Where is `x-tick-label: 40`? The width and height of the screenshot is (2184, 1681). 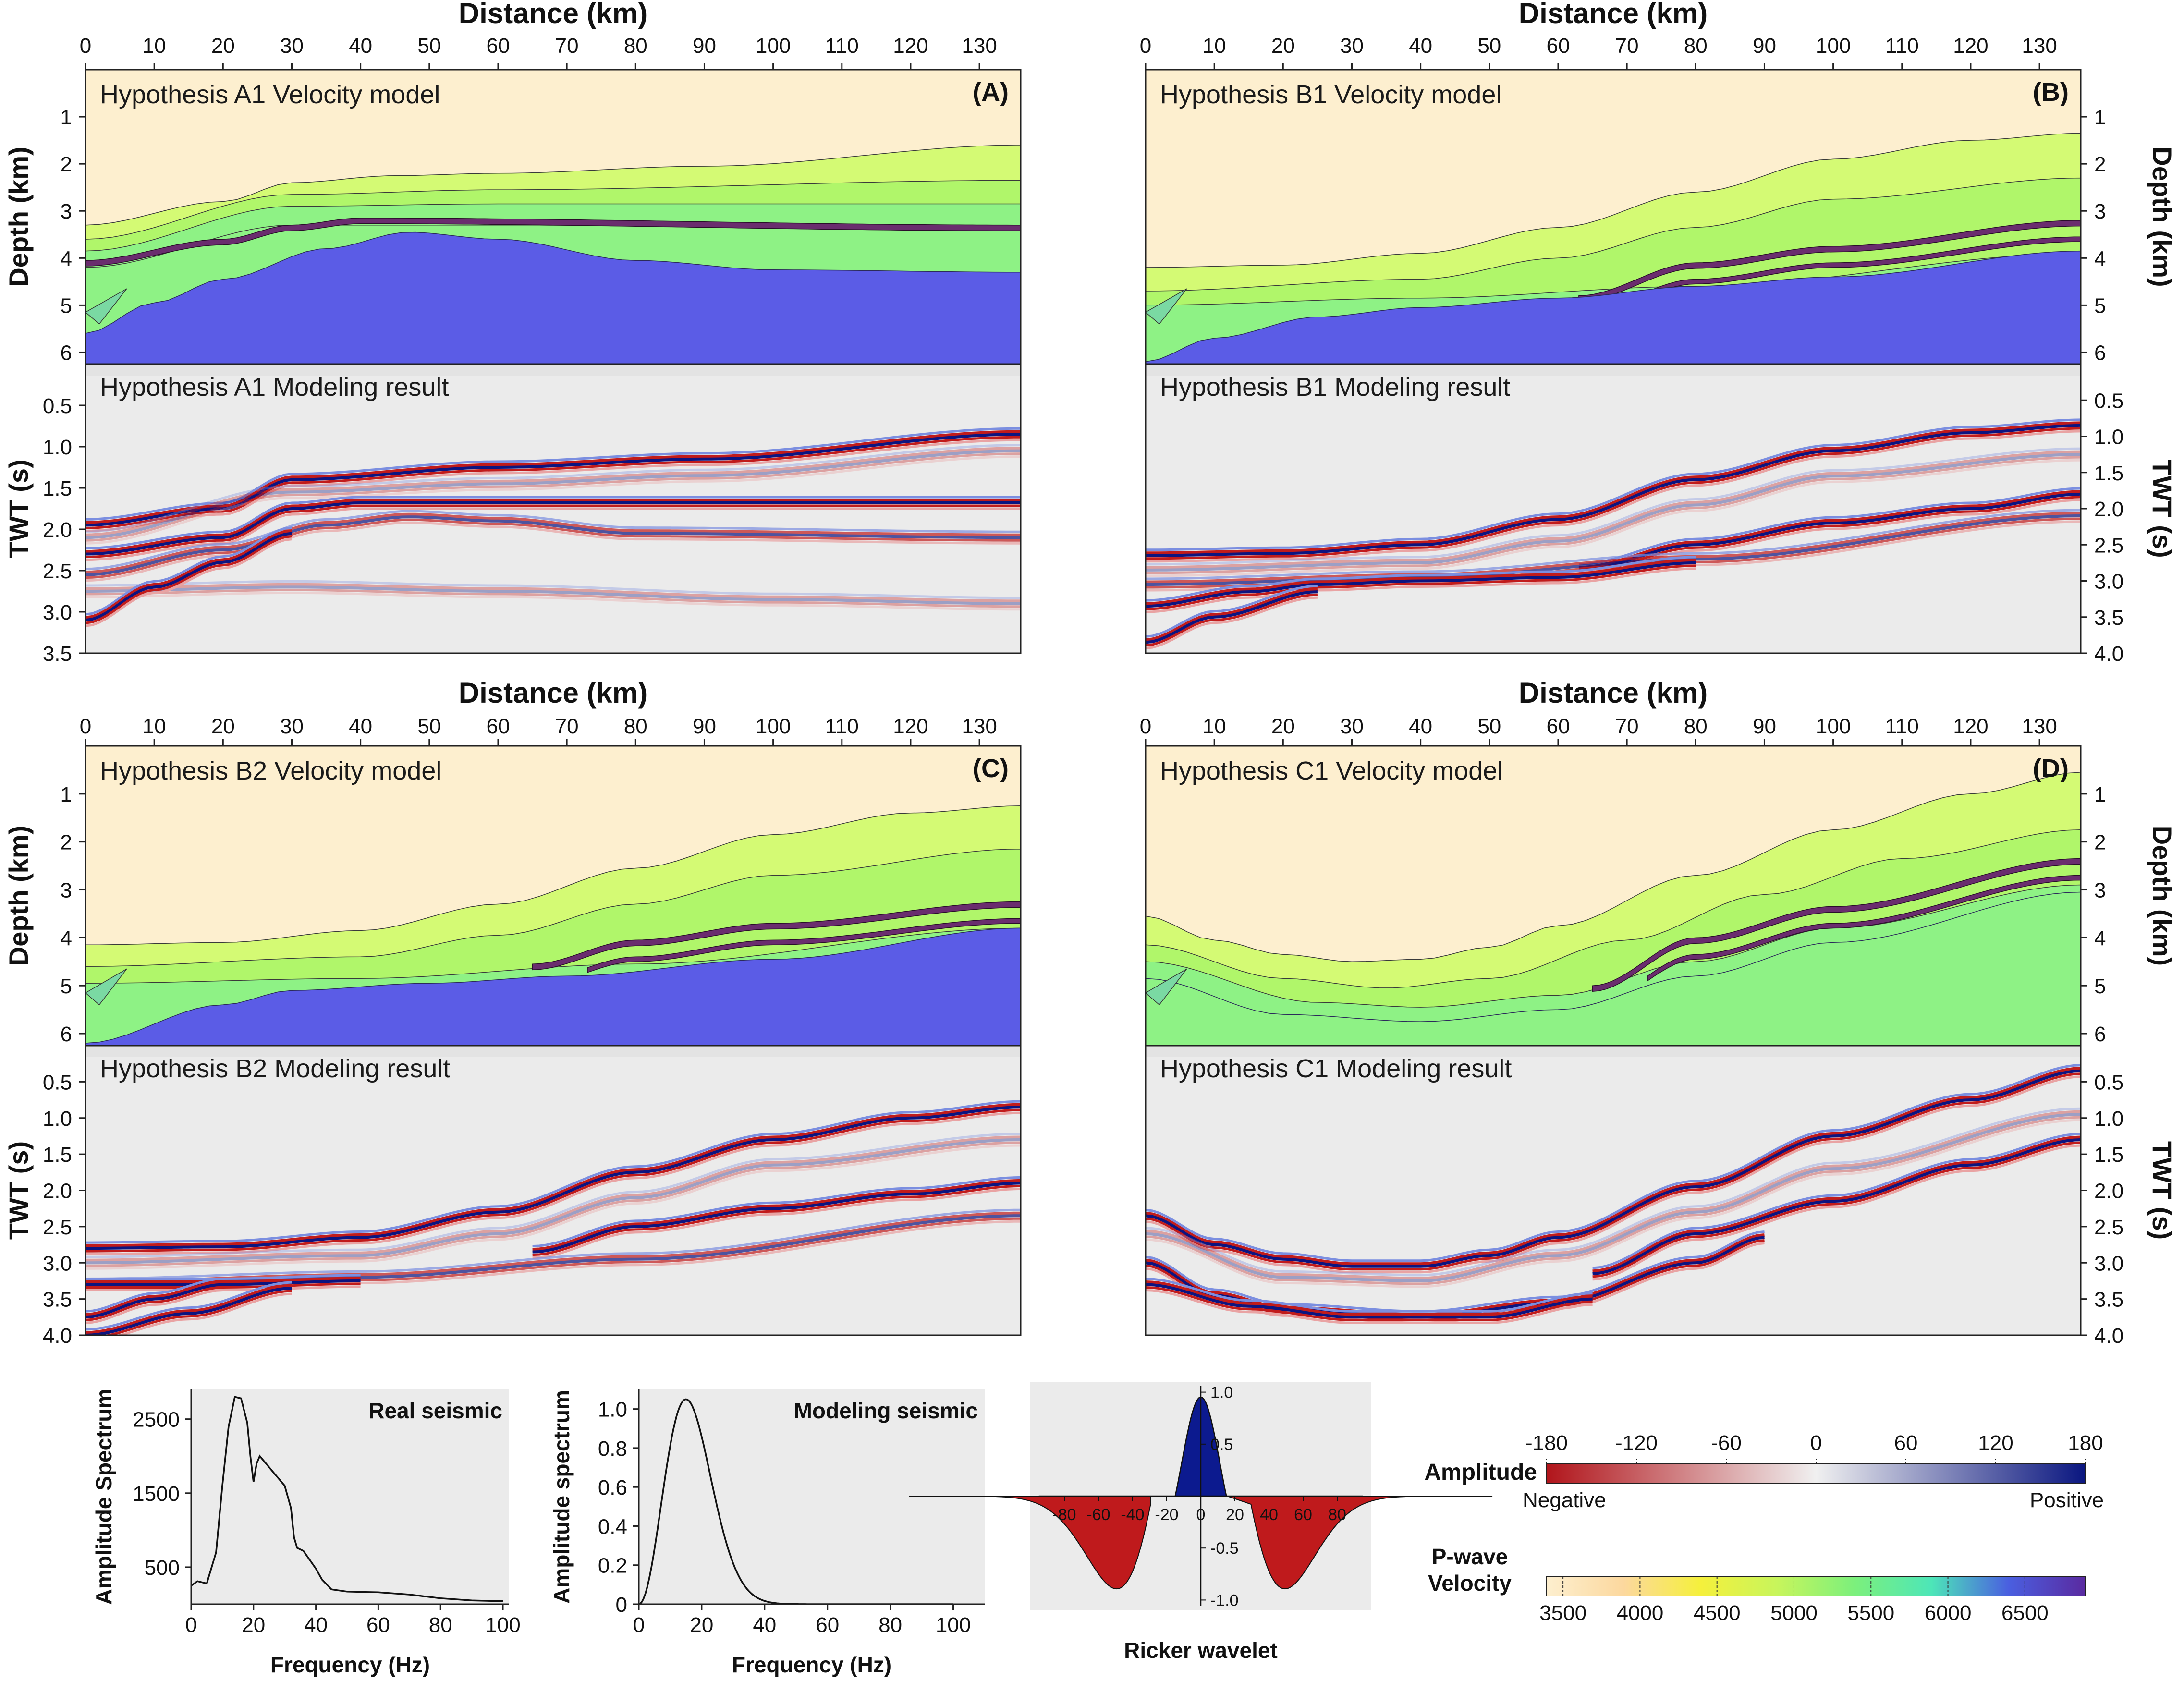
x-tick-label: 40 is located at coordinates (764, 1625).